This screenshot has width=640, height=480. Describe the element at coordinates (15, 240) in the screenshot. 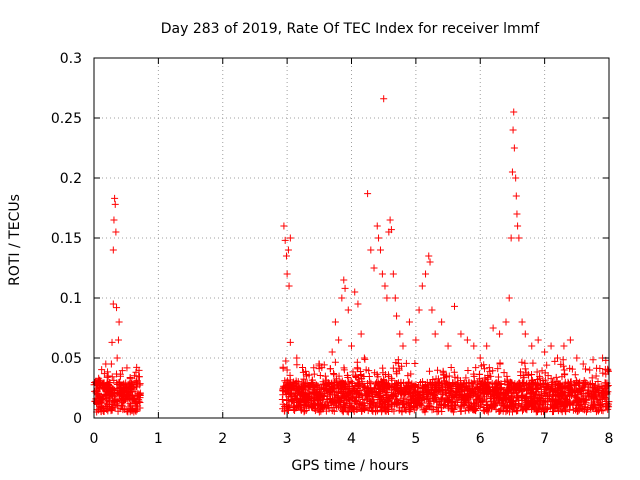

I see `y-axis-label: ROTI / TECUs` at that location.